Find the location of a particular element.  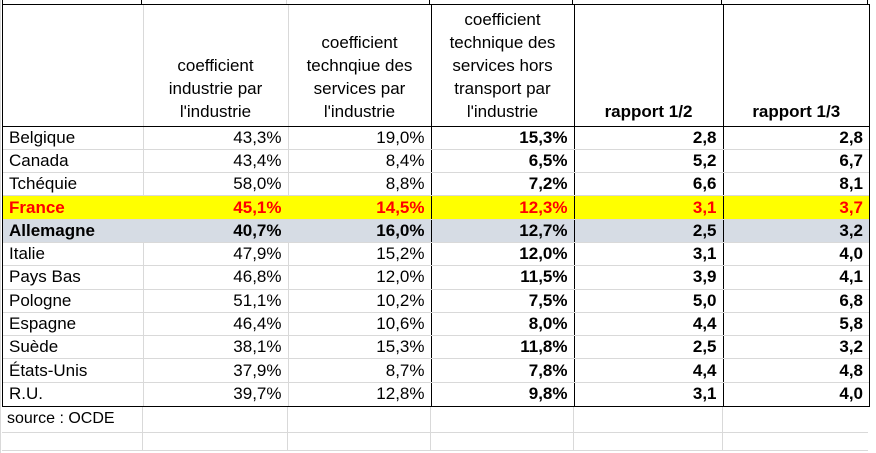

value-cell-coefficient-industrie: 37,9% is located at coordinates (216, 370).